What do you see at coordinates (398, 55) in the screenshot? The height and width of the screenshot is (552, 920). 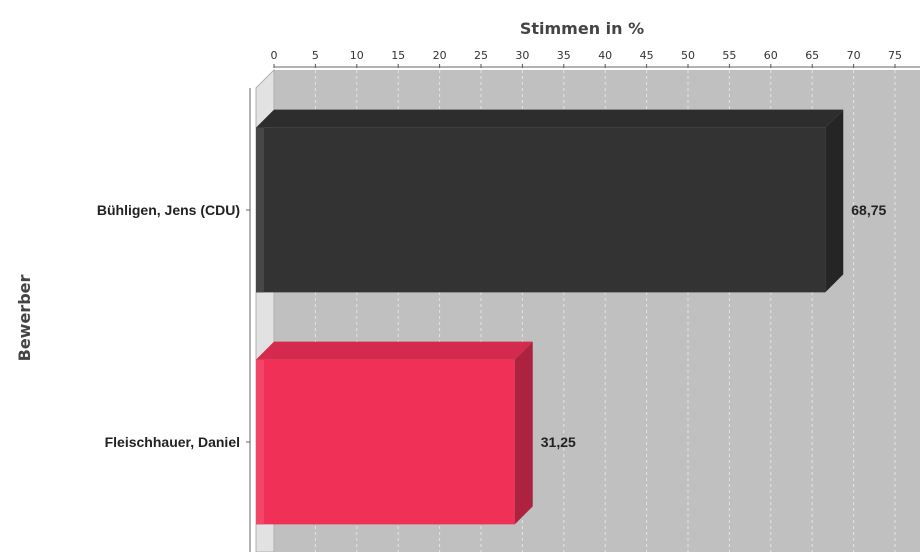 I see `x-tick-label: 15` at bounding box center [398, 55].